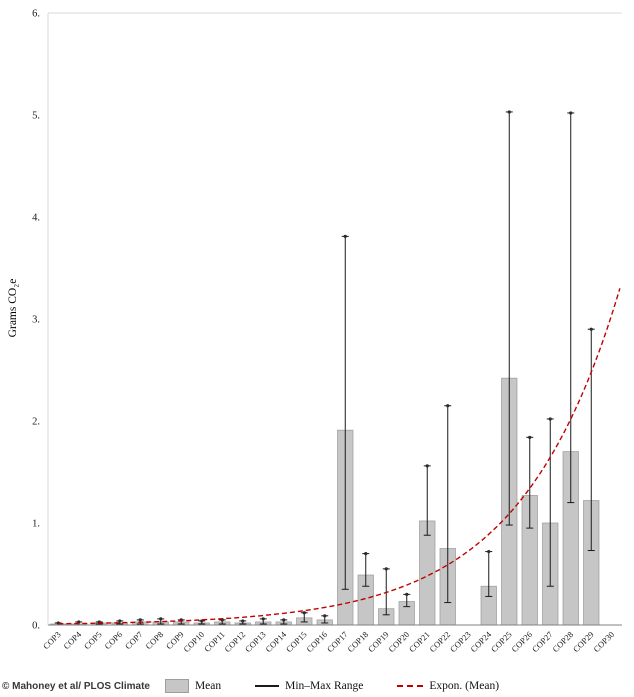 Image resolution: width=634 pixels, height=697 pixels. Describe the element at coordinates (521, 641) in the screenshot. I see `x-tick-label: COP26` at that location.